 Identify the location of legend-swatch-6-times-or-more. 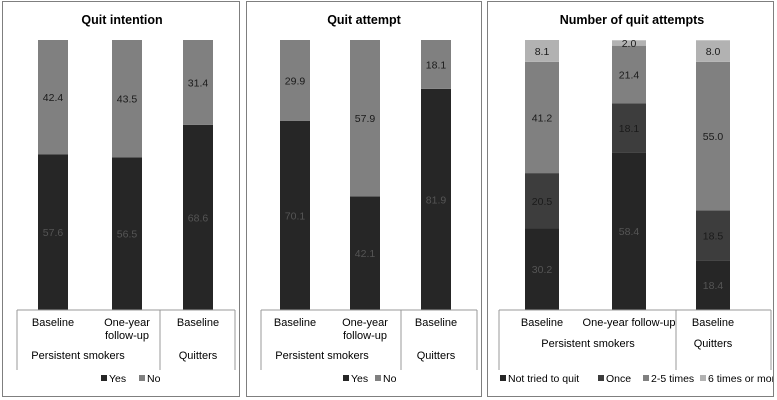
(703, 378).